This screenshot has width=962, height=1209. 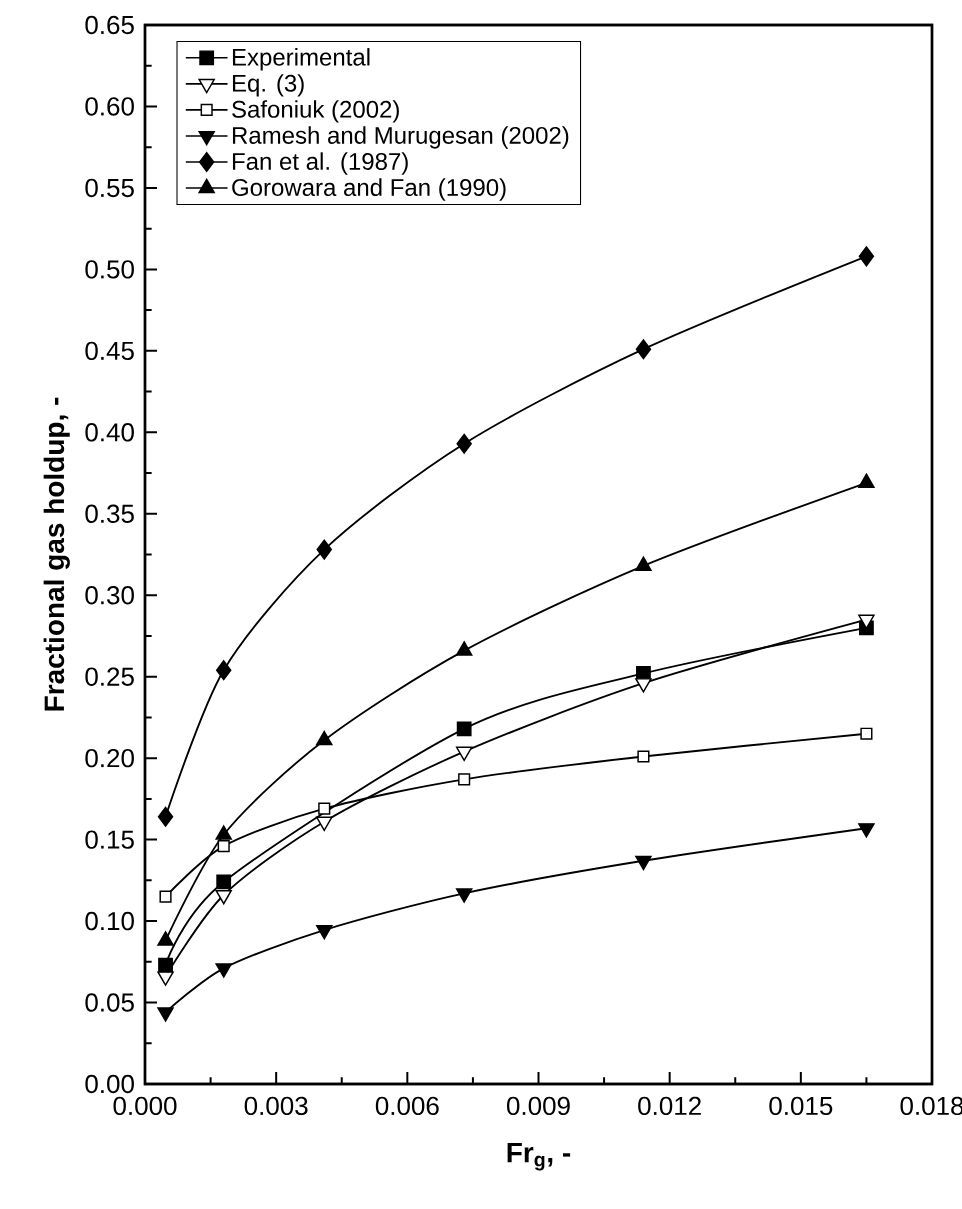 I want to click on x-tick-label: 0.003, so click(x=276, y=1106).